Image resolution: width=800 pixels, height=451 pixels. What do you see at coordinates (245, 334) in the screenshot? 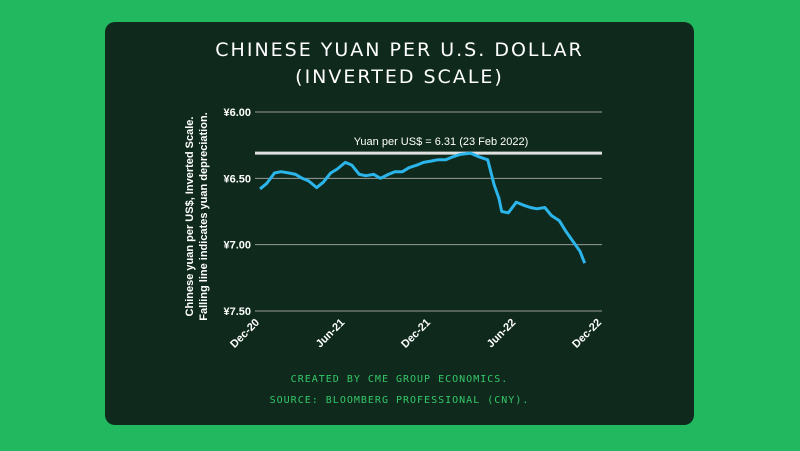
I see `x-tick-label: Dec-20` at bounding box center [245, 334].